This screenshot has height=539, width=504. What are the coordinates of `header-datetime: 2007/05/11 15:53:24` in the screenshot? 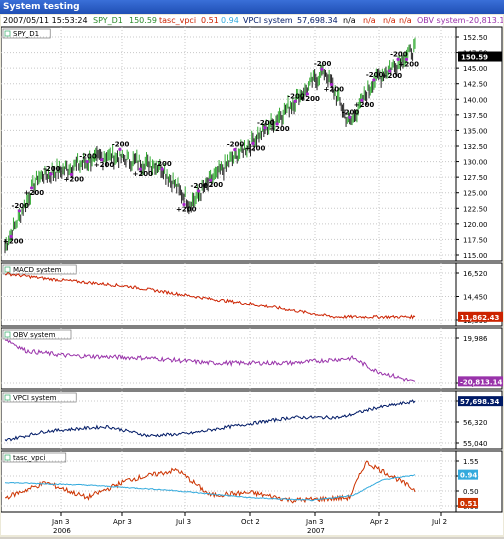 It's located at (45, 20).